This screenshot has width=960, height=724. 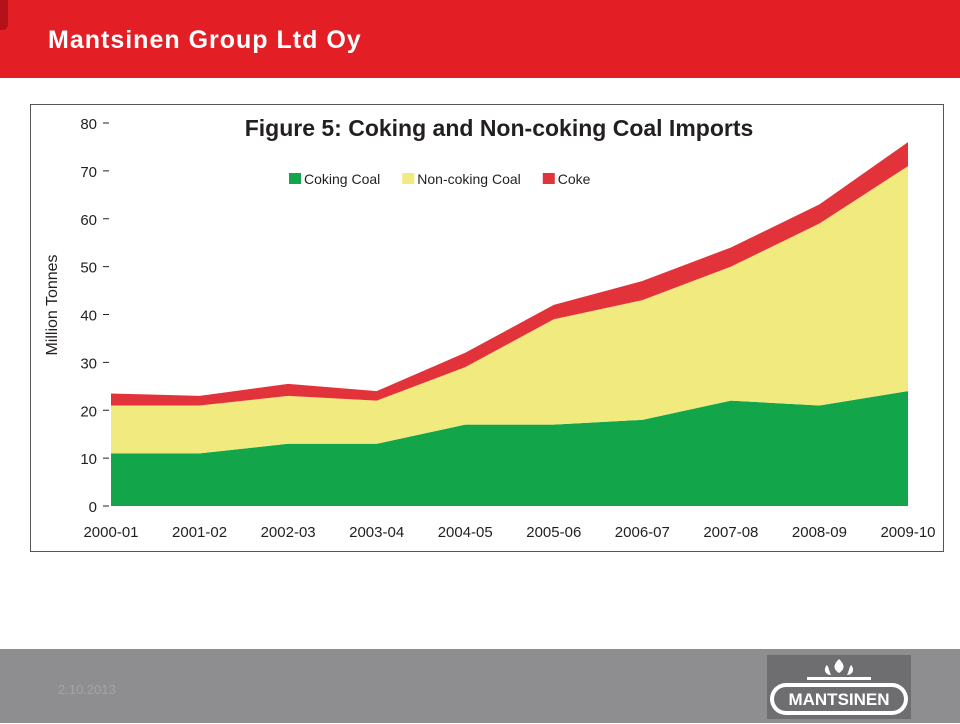 I want to click on header-bar: Mantsinen Group Ltd Oy, so click(x=480, y=39).